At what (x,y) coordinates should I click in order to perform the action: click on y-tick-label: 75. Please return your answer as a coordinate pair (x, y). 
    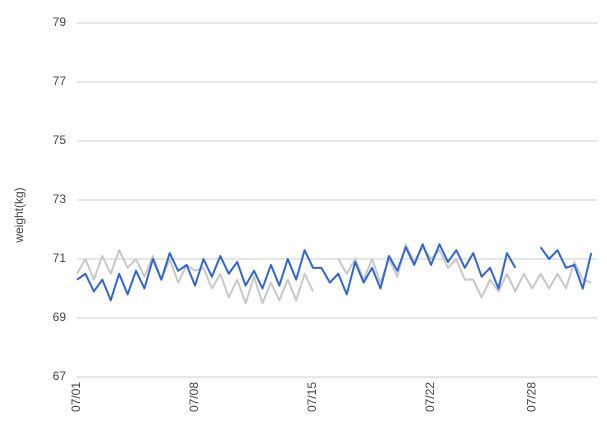
    Looking at the image, I should click on (60, 140).